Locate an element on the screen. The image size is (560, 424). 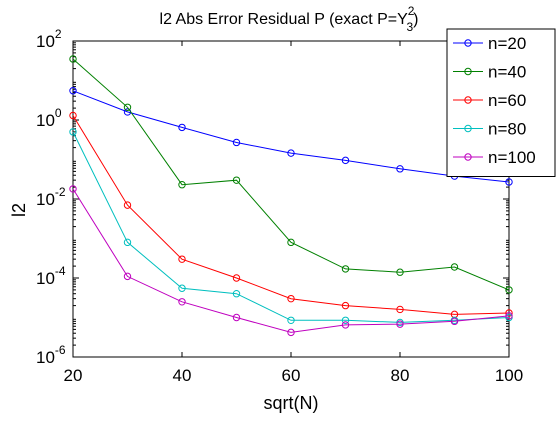
y-axis-label: l2 is located at coordinates (19, 210).